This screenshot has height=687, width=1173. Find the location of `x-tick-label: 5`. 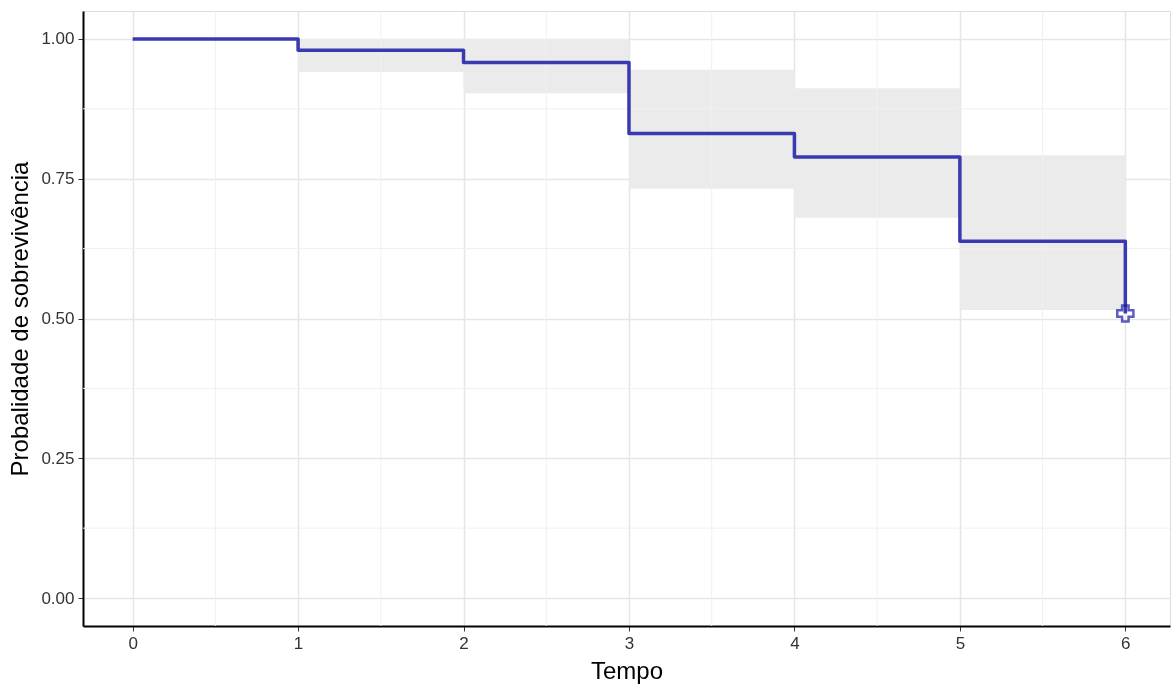

x-tick-label: 5 is located at coordinates (960, 643).